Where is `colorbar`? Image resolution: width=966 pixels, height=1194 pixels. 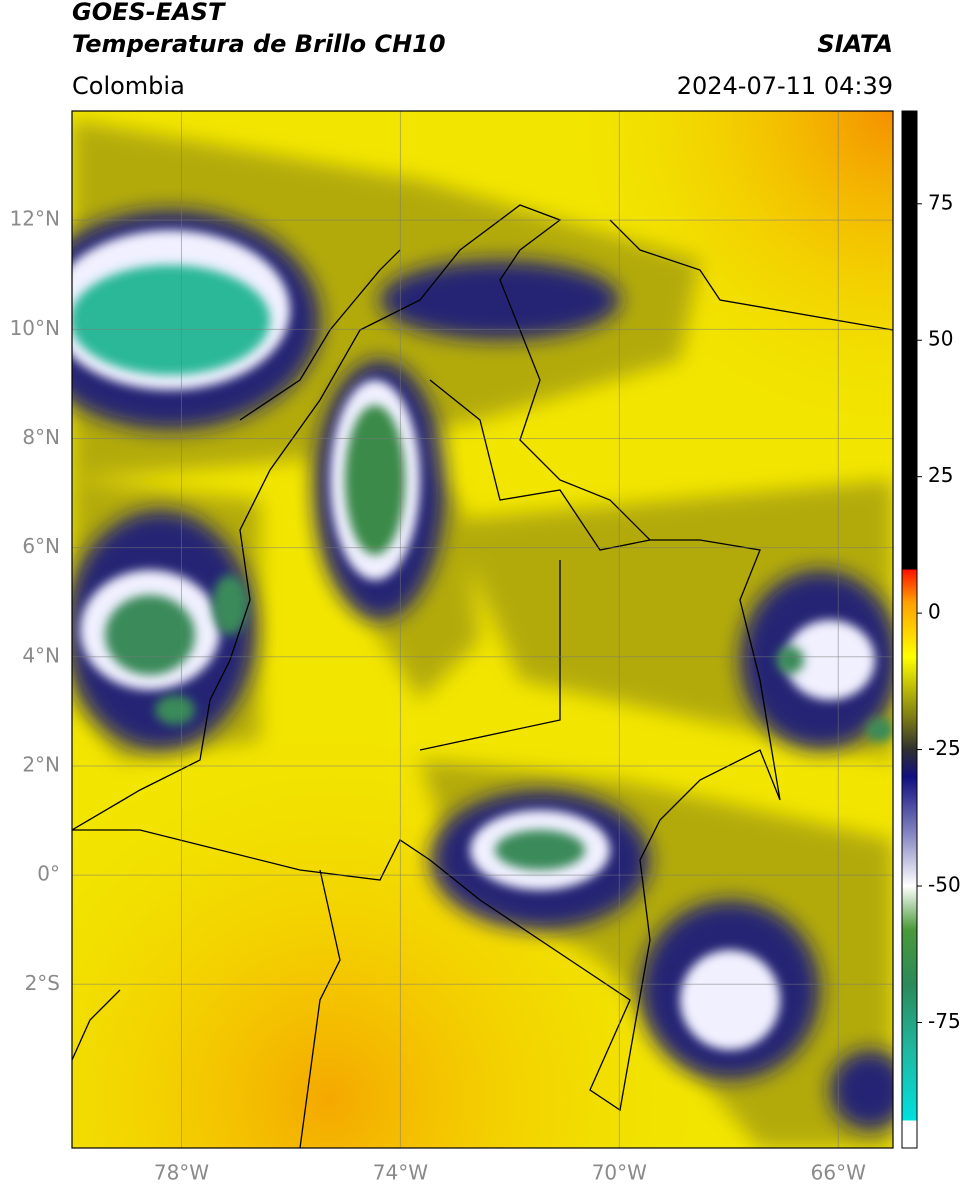
colorbar is located at coordinates (909, 629).